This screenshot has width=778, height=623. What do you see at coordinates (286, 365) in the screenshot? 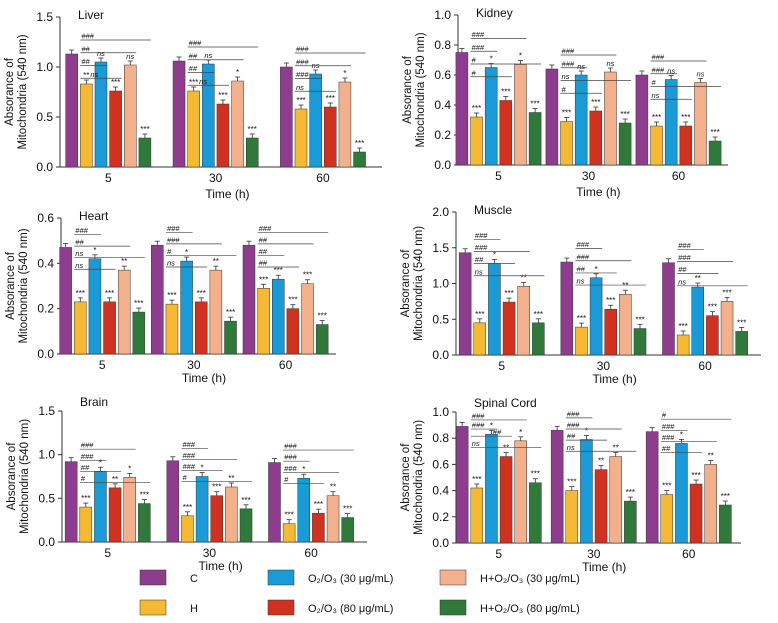
I see `x-tick-label: 60` at bounding box center [286, 365].